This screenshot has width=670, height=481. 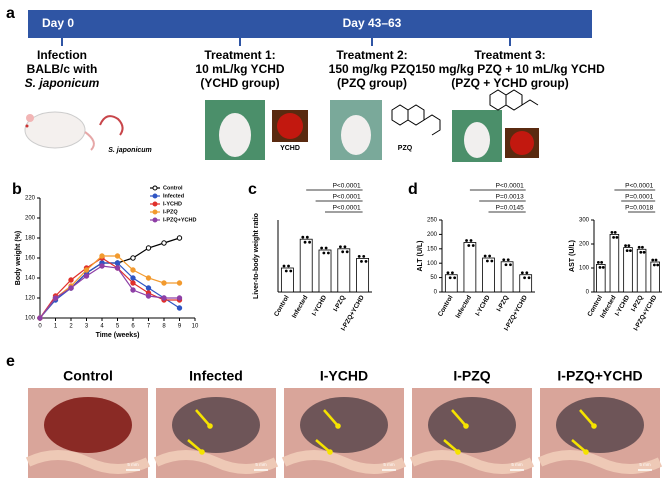 What do you see at coordinates (509, 83) in the screenshot?
I see `treatment-text: (PZQ + YCHD group)` at bounding box center [509, 83].